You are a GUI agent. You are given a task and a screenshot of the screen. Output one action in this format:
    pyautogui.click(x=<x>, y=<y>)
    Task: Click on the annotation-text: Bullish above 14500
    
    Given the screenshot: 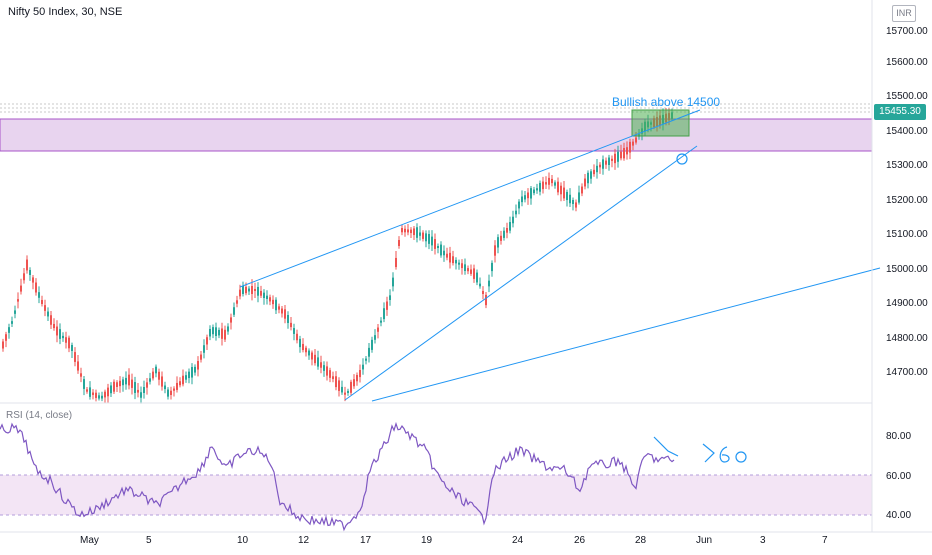 What is the action you would take?
    pyautogui.click(x=666, y=102)
    